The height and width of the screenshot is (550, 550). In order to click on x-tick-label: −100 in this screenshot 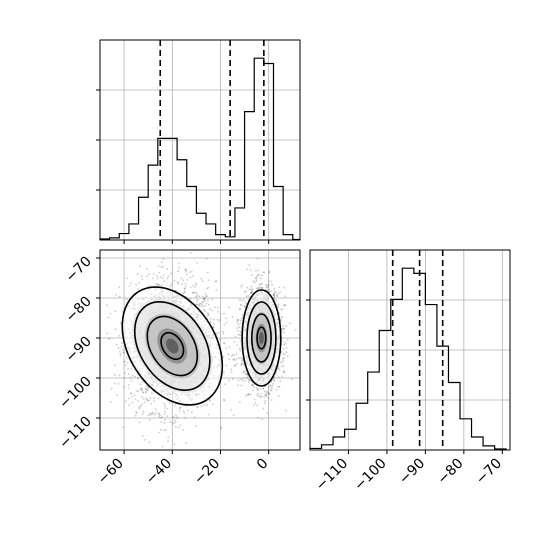, I will do `click(370, 475)`.